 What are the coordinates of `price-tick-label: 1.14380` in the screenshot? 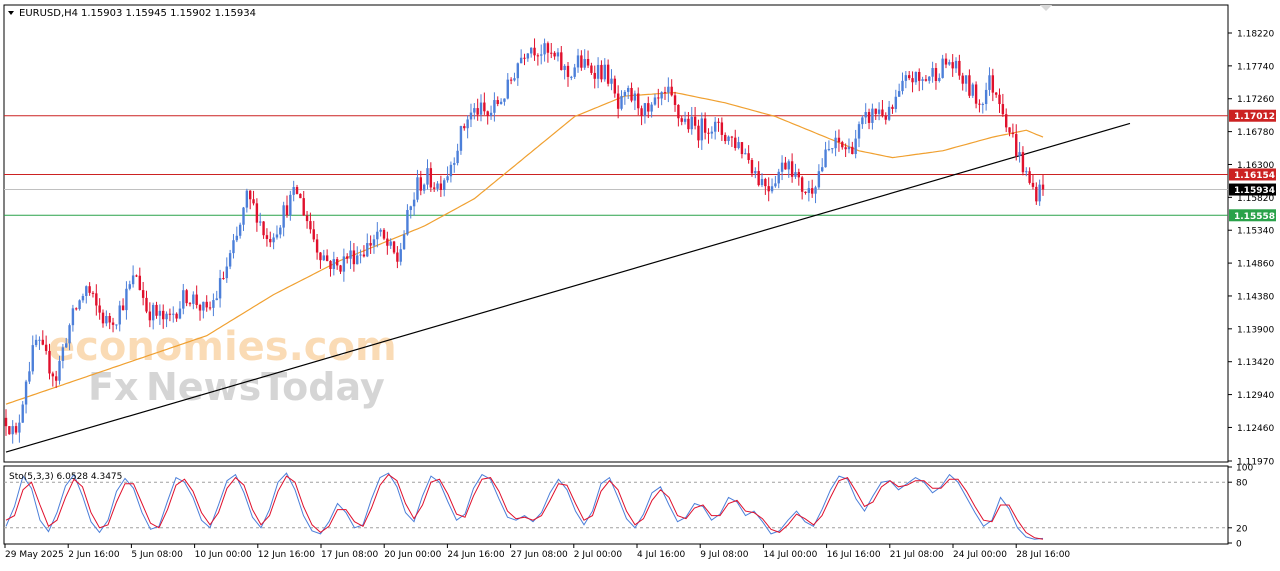 It's located at (1255, 297).